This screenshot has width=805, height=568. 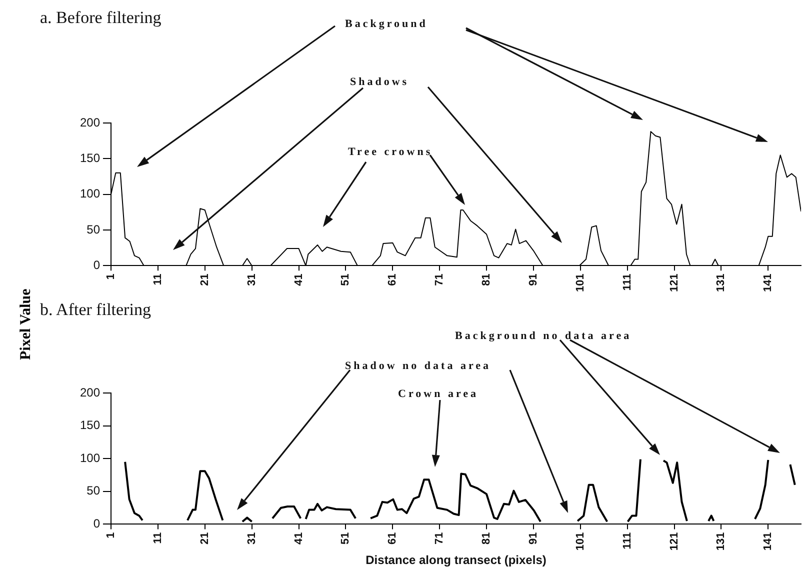 What do you see at coordinates (418, 366) in the screenshot?
I see `text: Shadow no data area` at bounding box center [418, 366].